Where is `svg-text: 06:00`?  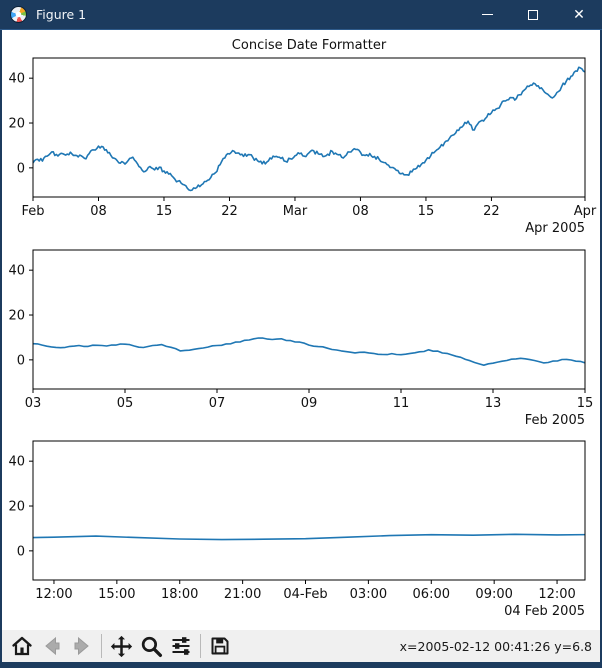 svg-text: 06:00 is located at coordinates (431, 594).